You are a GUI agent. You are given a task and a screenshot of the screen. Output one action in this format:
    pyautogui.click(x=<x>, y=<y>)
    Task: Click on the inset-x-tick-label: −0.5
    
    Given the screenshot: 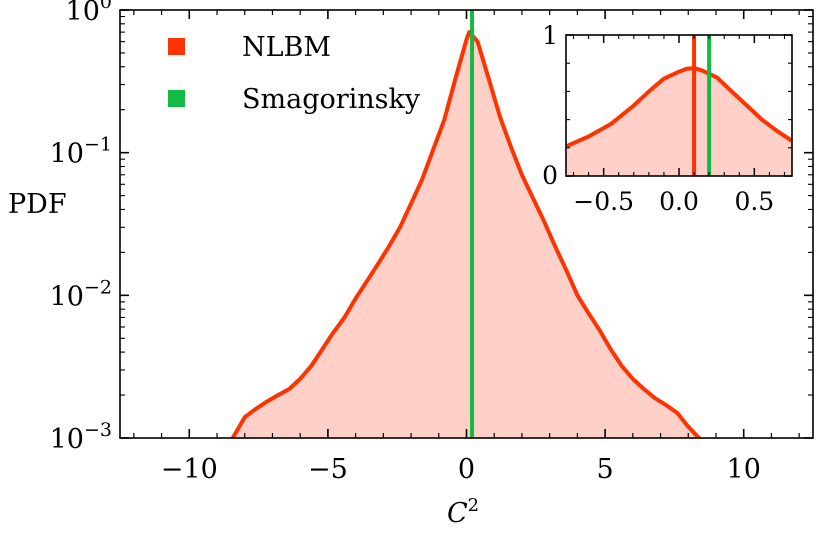 What is the action you would take?
    pyautogui.click(x=603, y=201)
    